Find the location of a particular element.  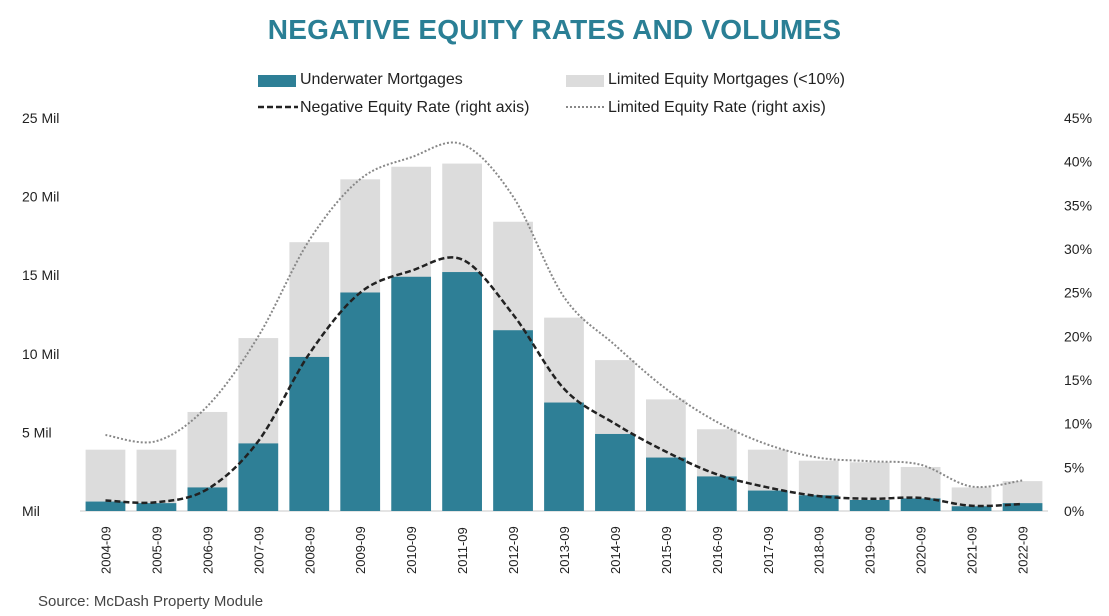

x-tick-label: 2018-09 is located at coordinates (819, 550).